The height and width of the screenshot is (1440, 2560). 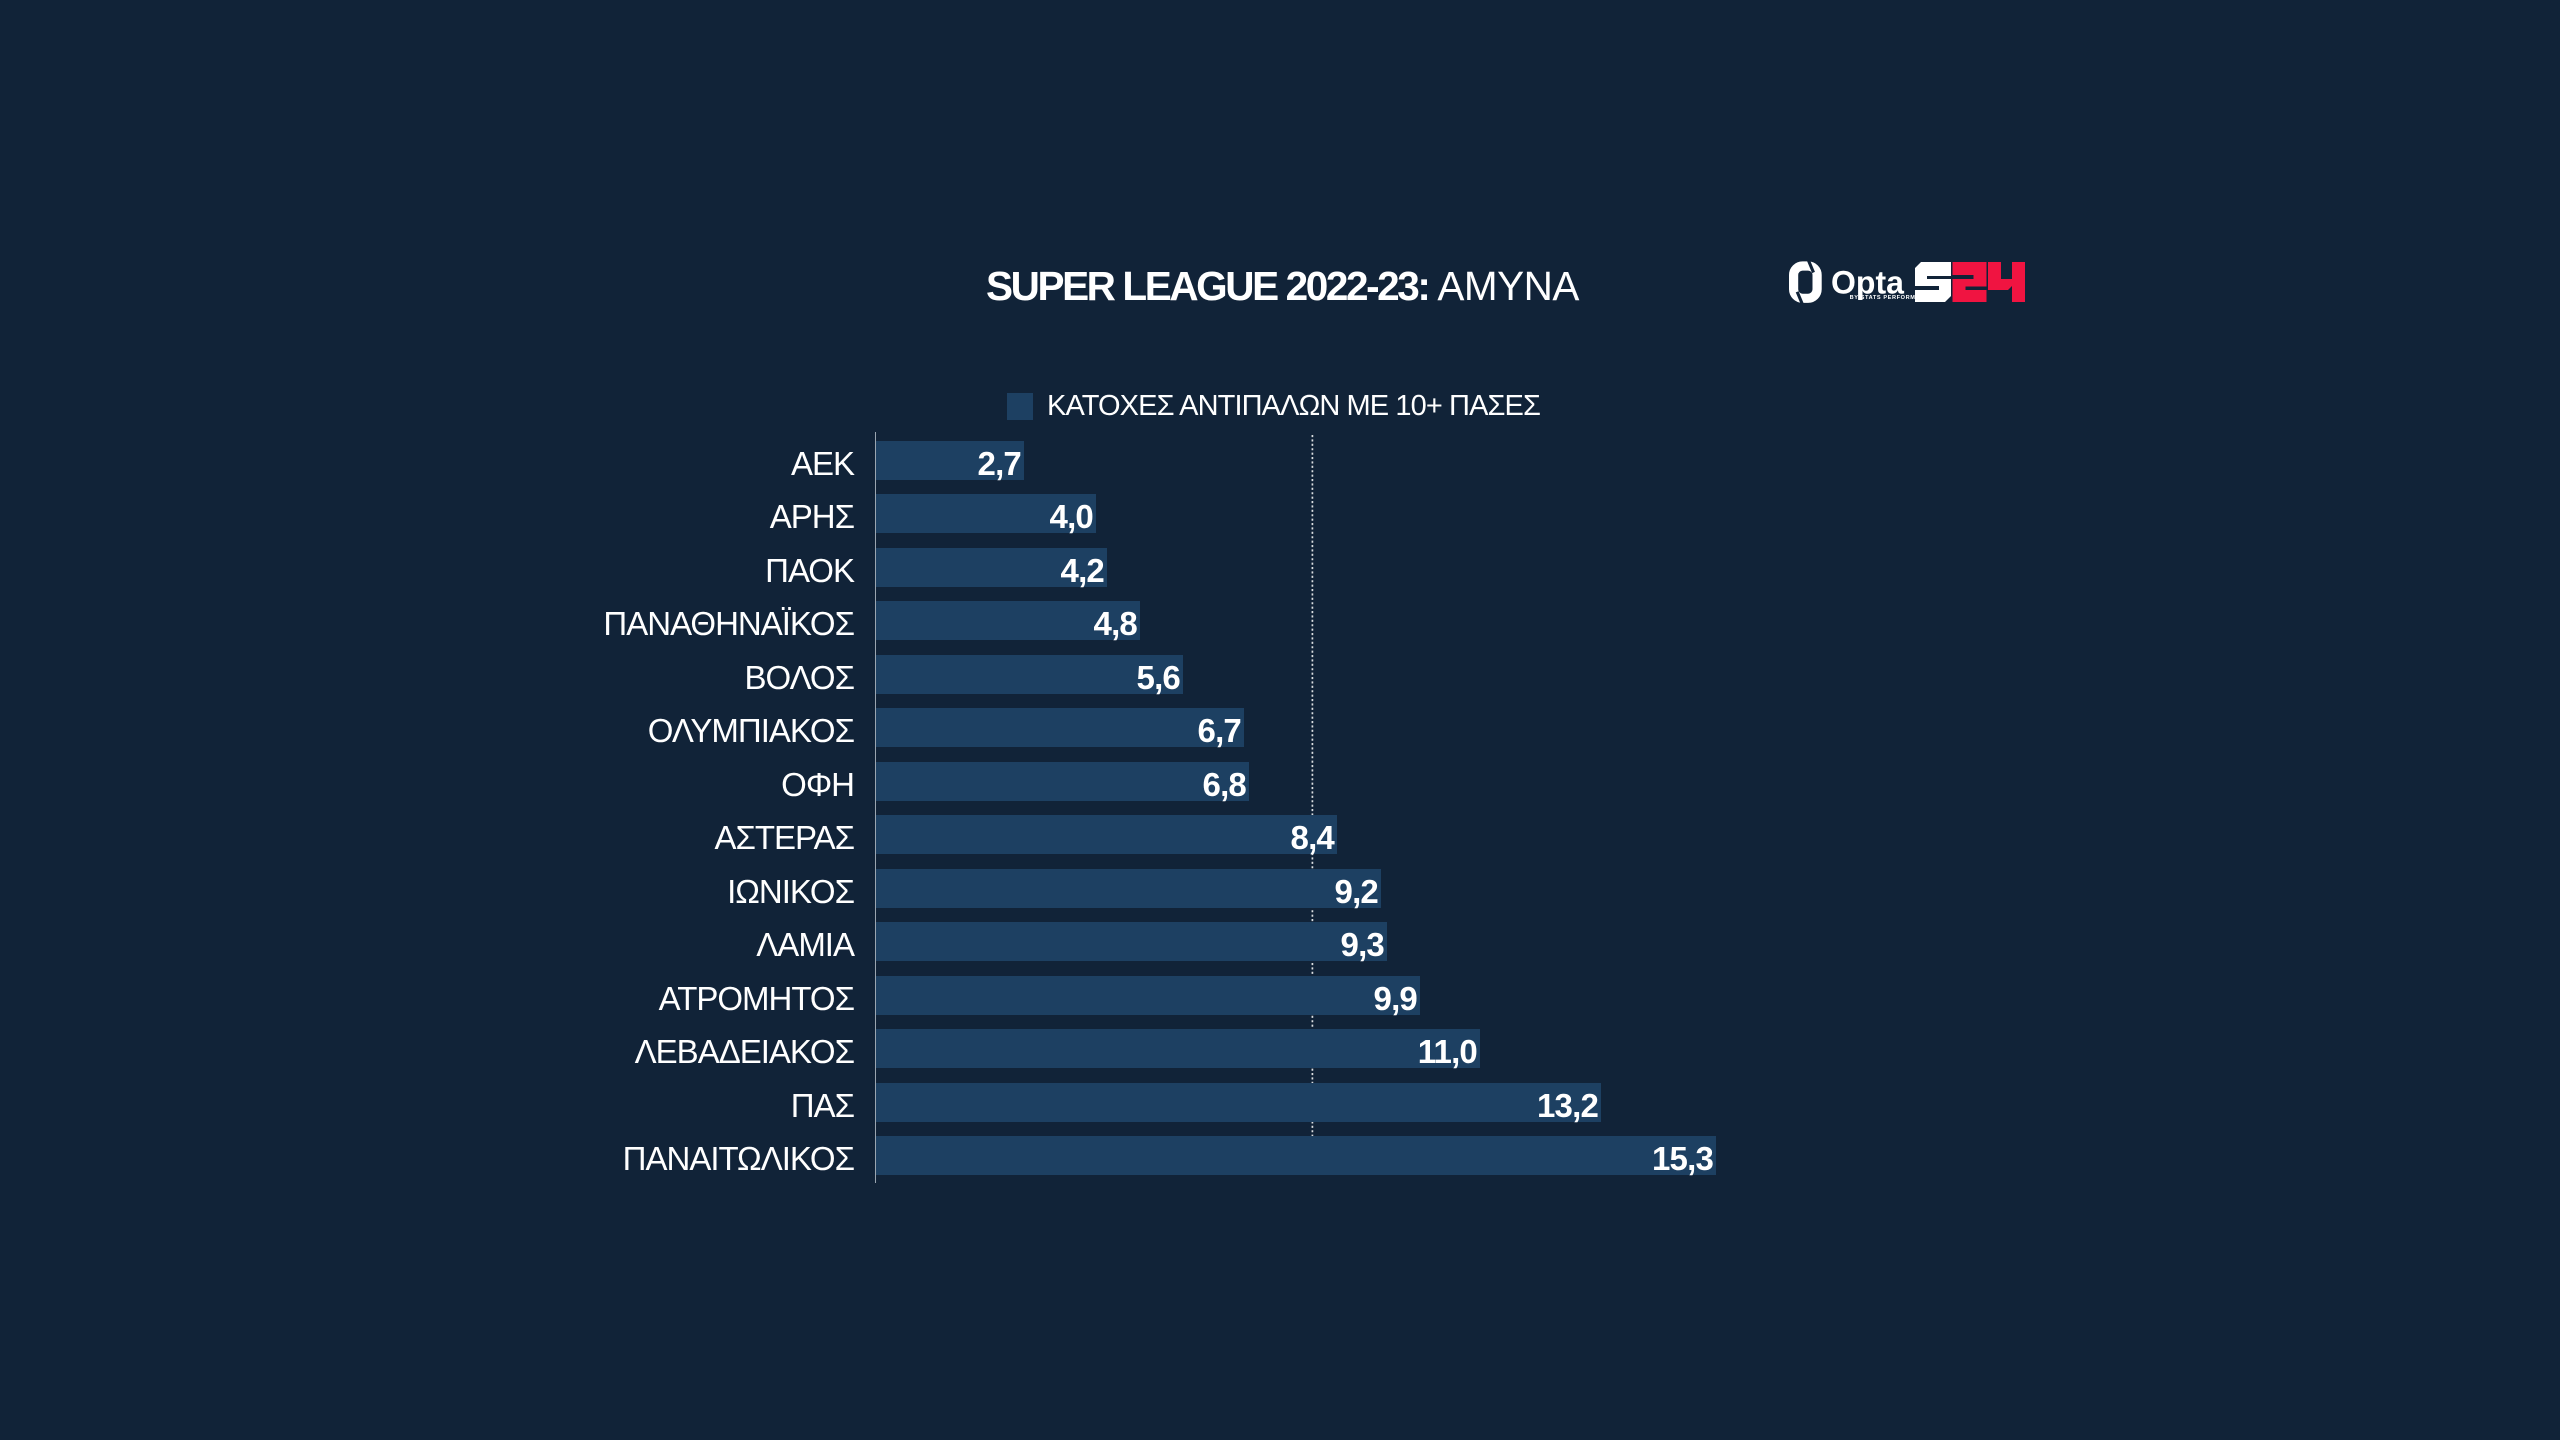 What do you see at coordinates (1883, 298) in the screenshot?
I see `svg-text: BY STATS PERFORM` at bounding box center [1883, 298].